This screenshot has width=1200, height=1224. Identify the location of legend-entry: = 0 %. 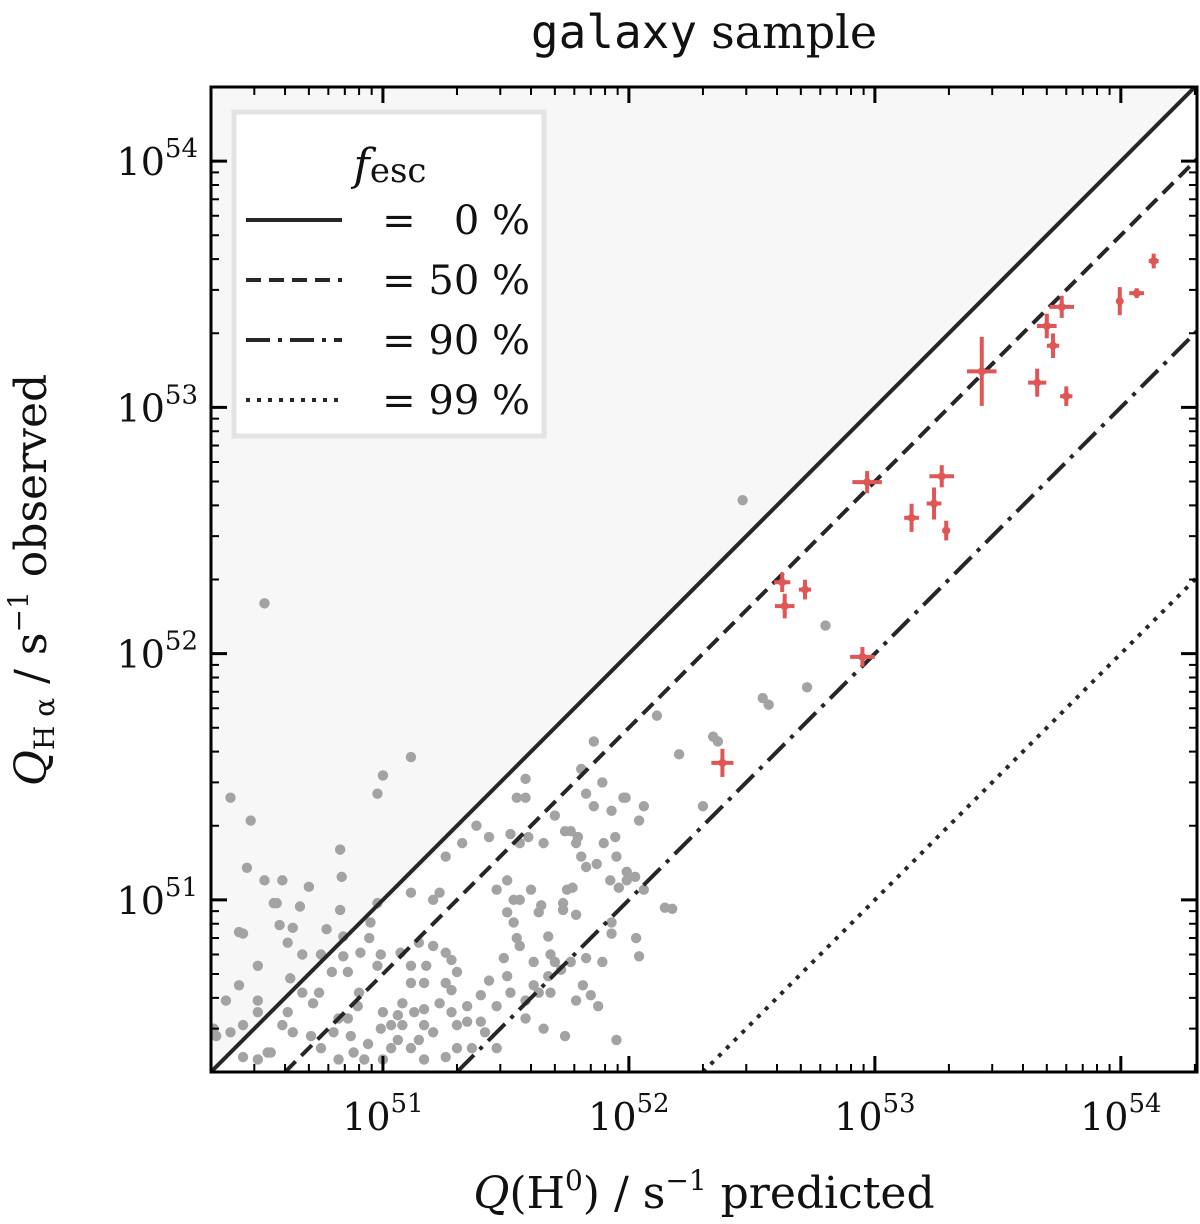
(388, 221).